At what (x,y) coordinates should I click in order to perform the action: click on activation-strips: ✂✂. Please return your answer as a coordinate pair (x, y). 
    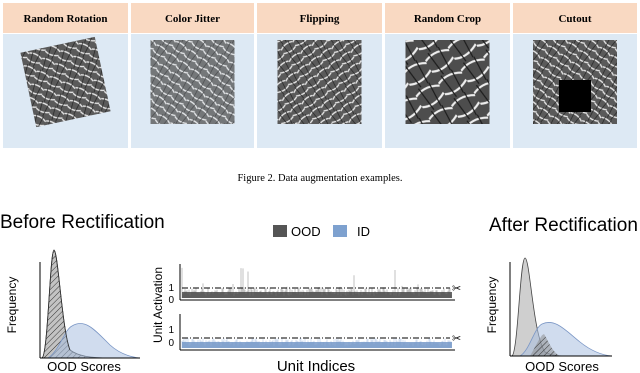
    Looking at the image, I should click on (320, 307).